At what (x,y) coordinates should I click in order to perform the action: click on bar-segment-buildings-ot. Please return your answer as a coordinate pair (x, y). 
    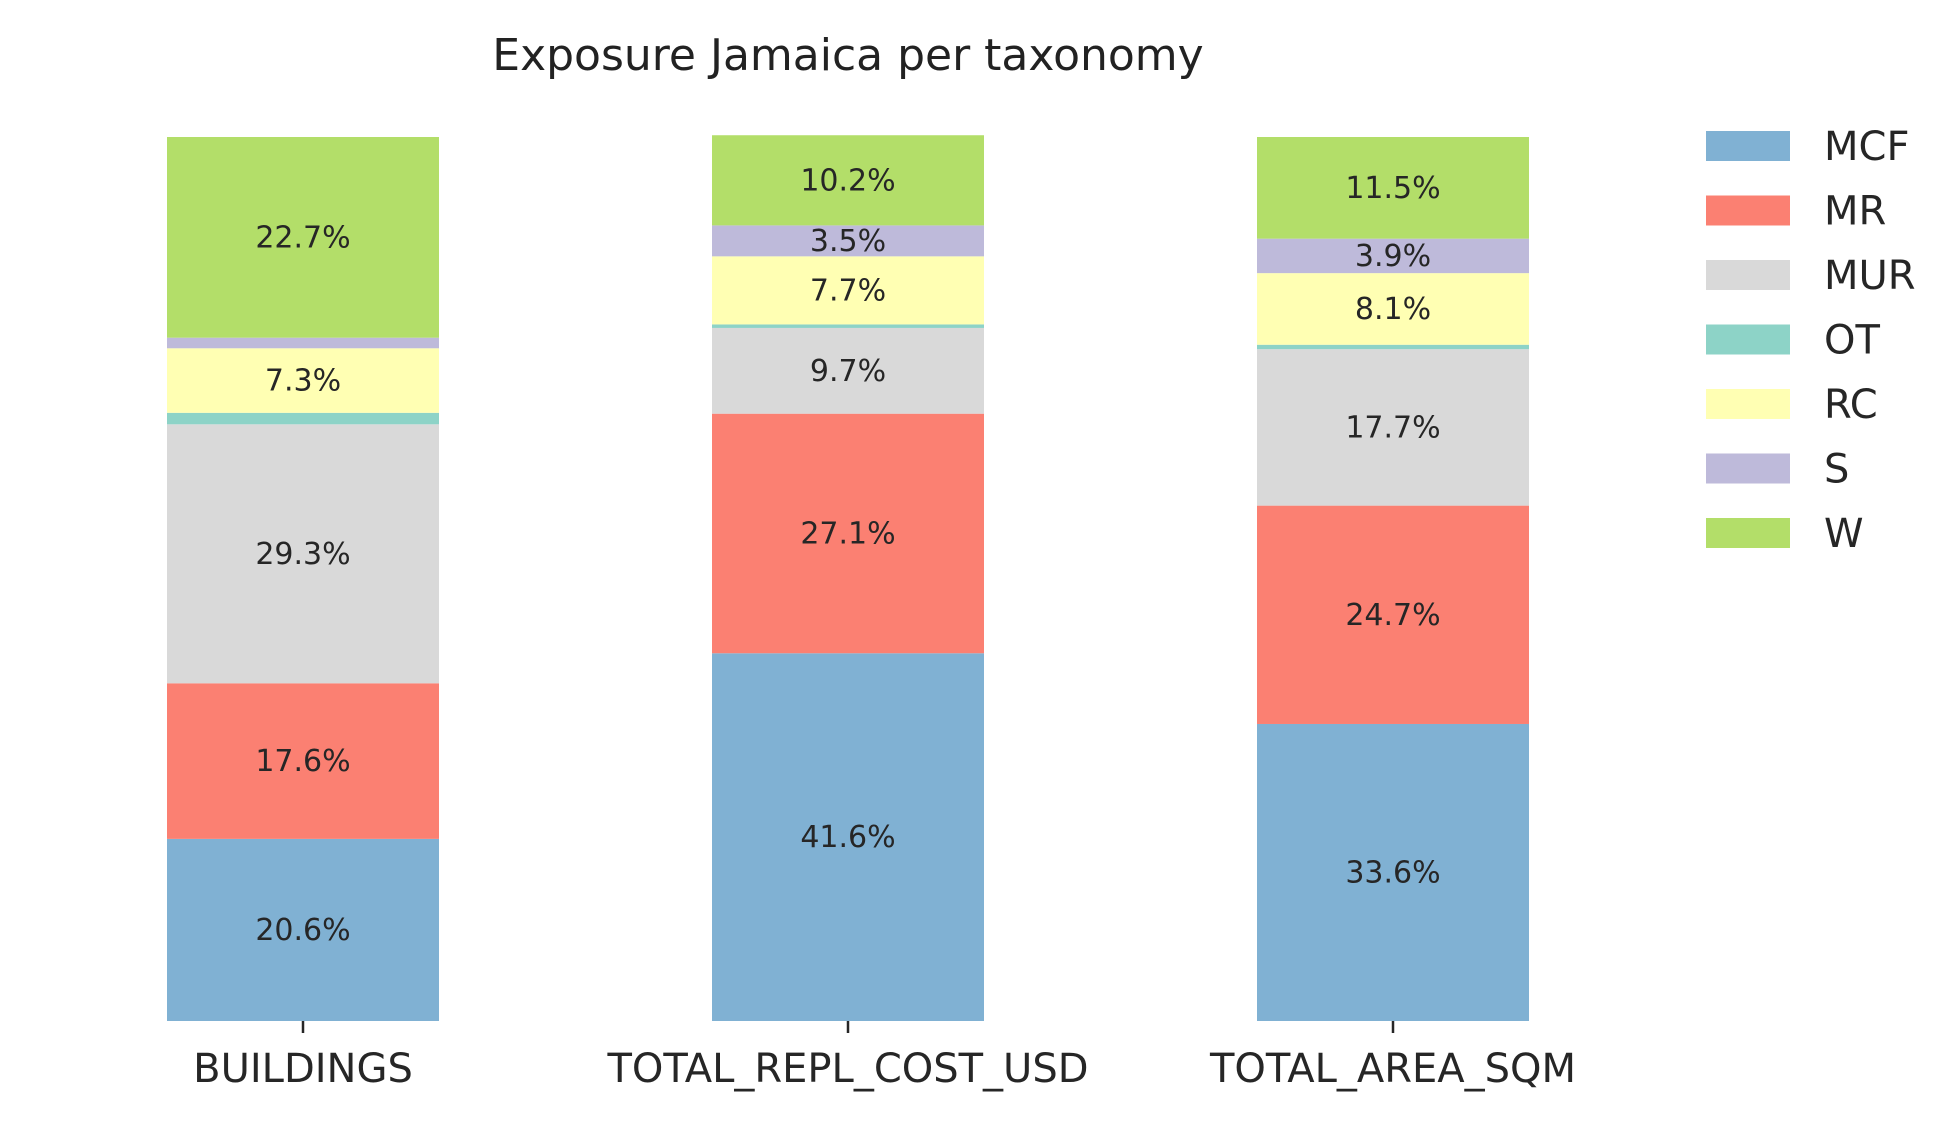
    Looking at the image, I should click on (303, 418).